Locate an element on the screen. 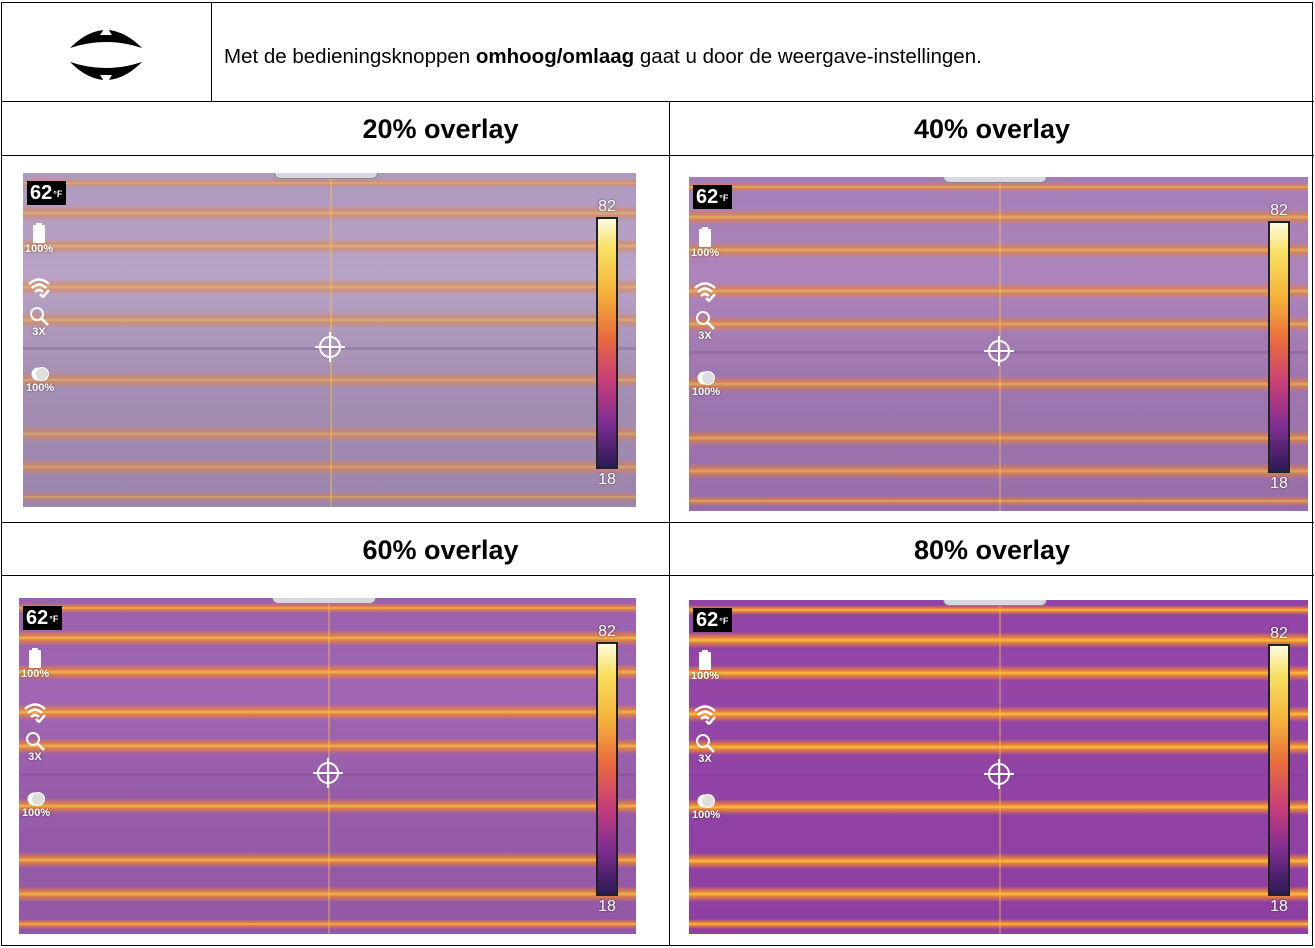 This screenshot has width=1315, height=948. section-title-80: 80% overlay is located at coordinates (992, 550).